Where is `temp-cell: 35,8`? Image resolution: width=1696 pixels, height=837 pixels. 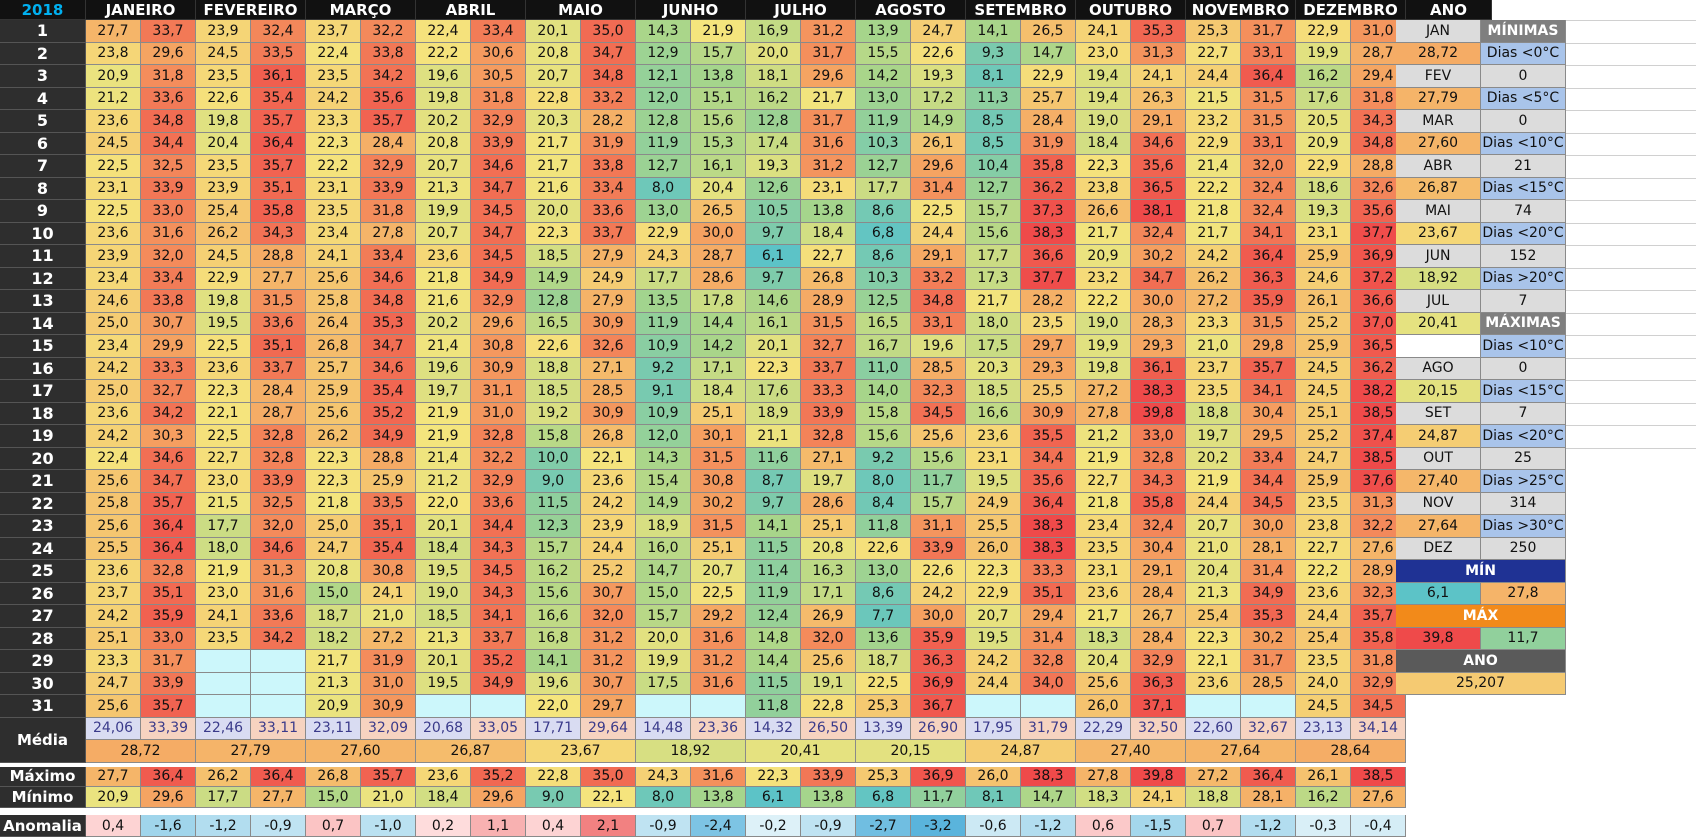 temp-cell: 35,8 is located at coordinates (1048, 166).